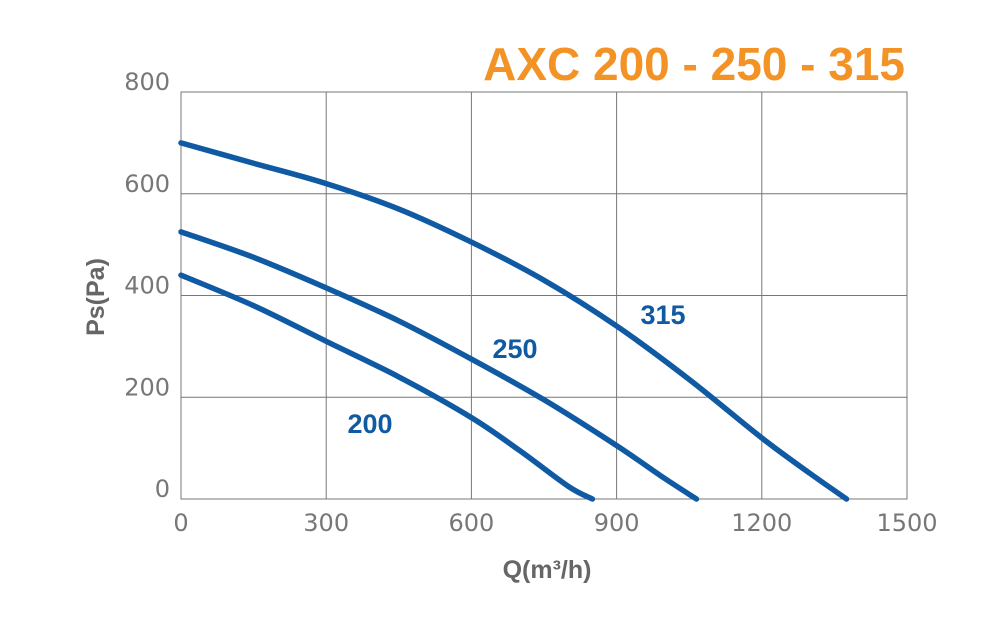 This screenshot has height=633, width=1007. I want to click on chart-title: AXC 200 - 250 - 315, so click(694, 64).